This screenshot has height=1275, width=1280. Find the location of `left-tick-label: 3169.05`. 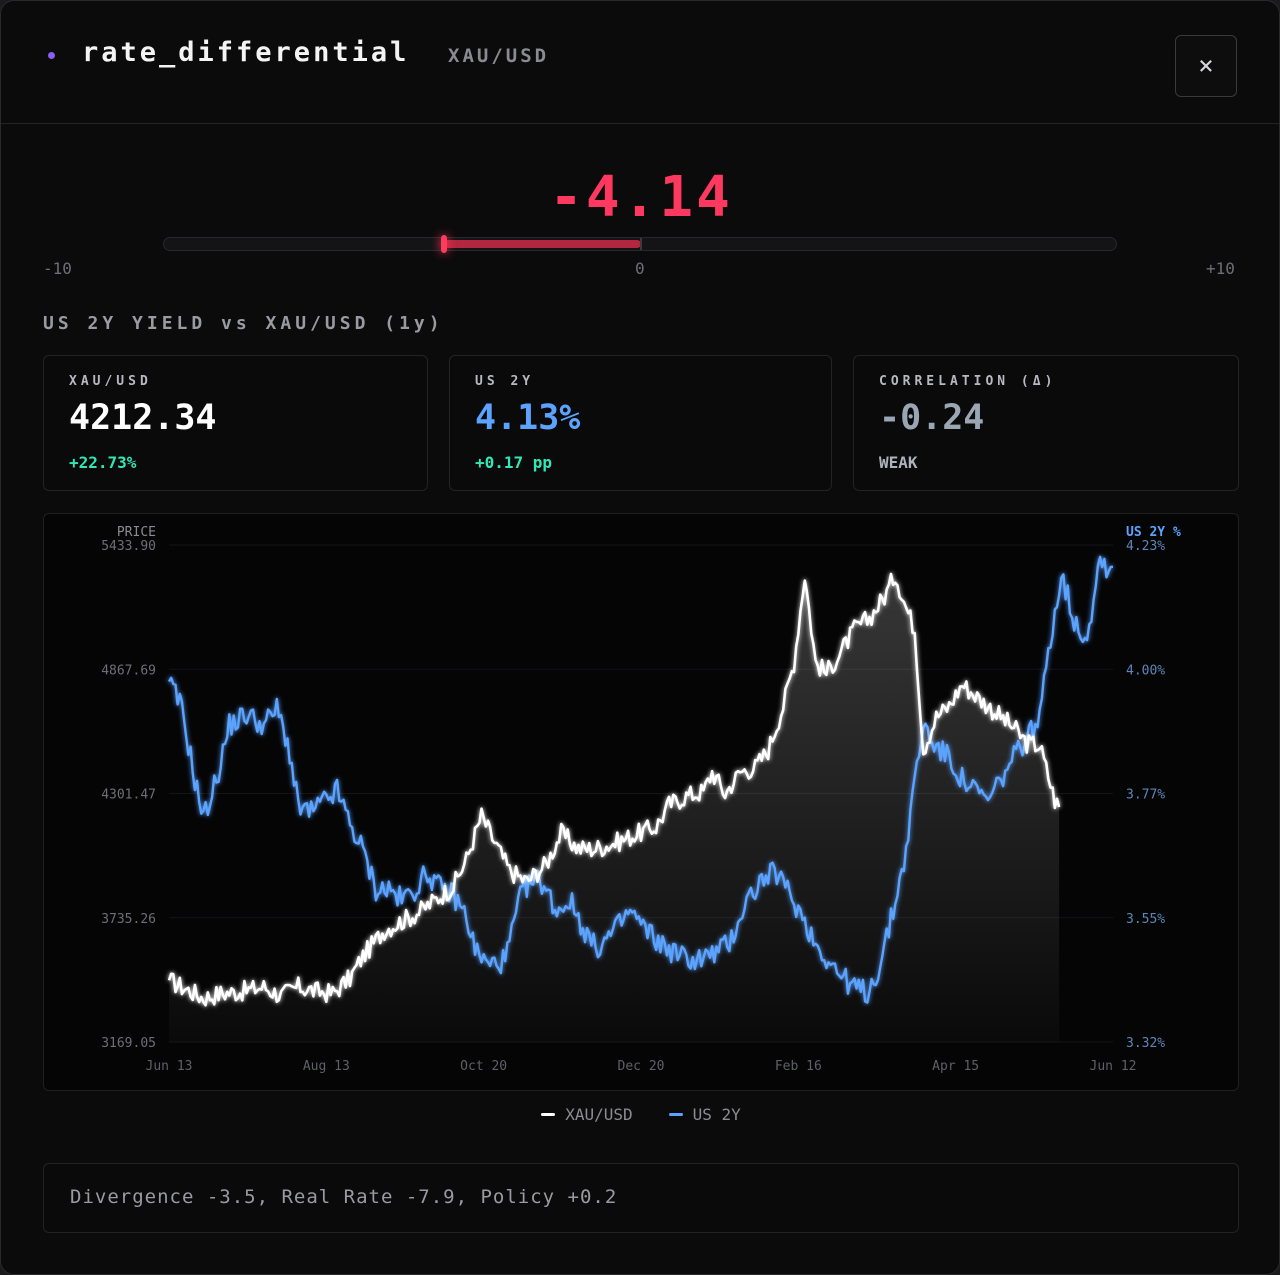

left-tick-label: 3169.05 is located at coordinates (128, 1043).